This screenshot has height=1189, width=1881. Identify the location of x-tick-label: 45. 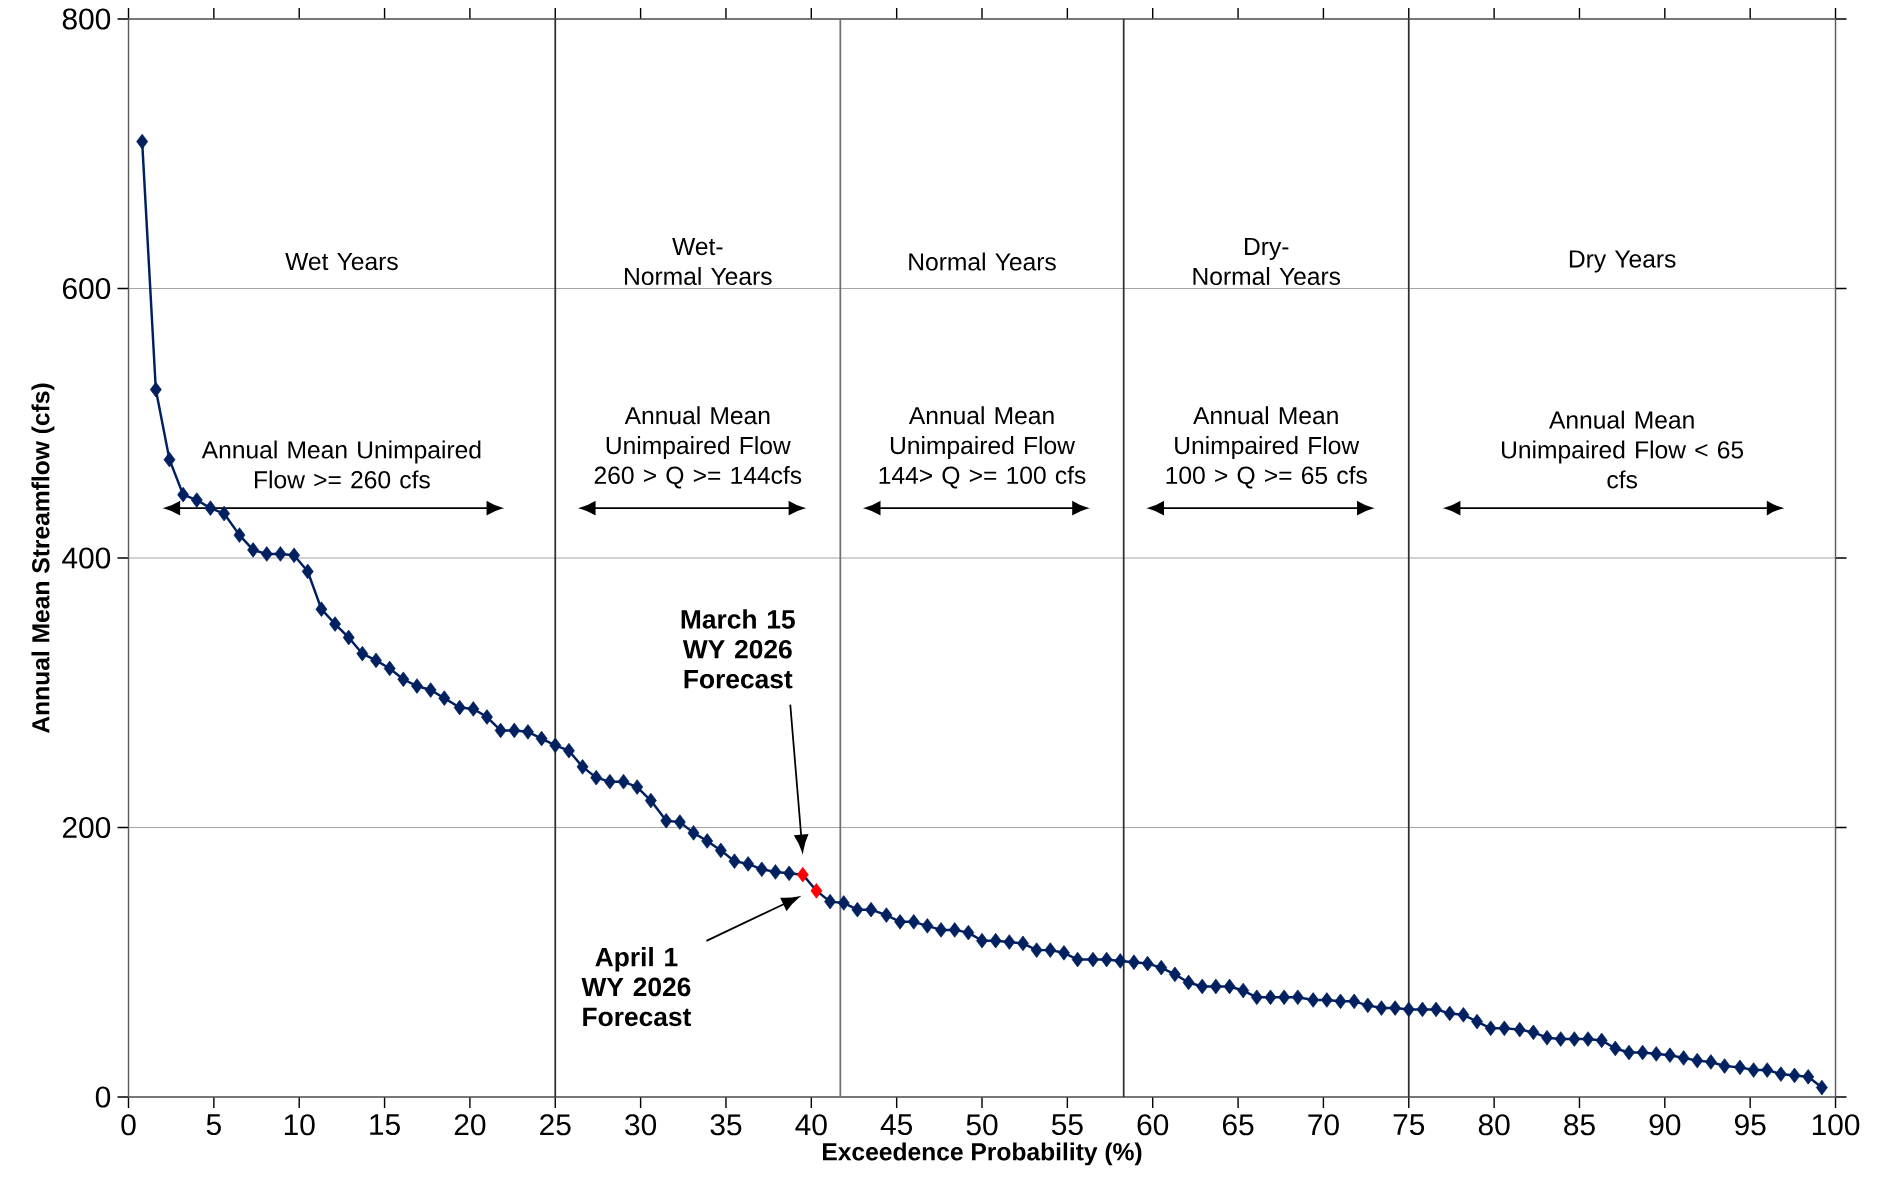
(896, 1125).